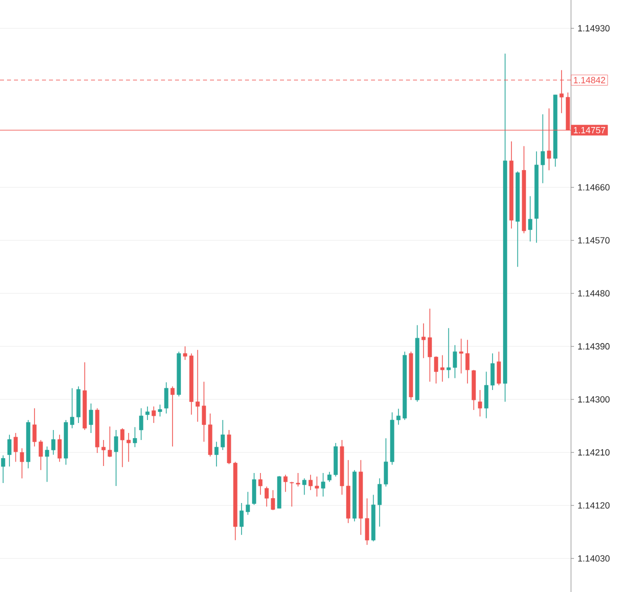 Image resolution: width=625 pixels, height=592 pixels. What do you see at coordinates (594, 399) in the screenshot?
I see `y-tick-label: 1.14300` at bounding box center [594, 399].